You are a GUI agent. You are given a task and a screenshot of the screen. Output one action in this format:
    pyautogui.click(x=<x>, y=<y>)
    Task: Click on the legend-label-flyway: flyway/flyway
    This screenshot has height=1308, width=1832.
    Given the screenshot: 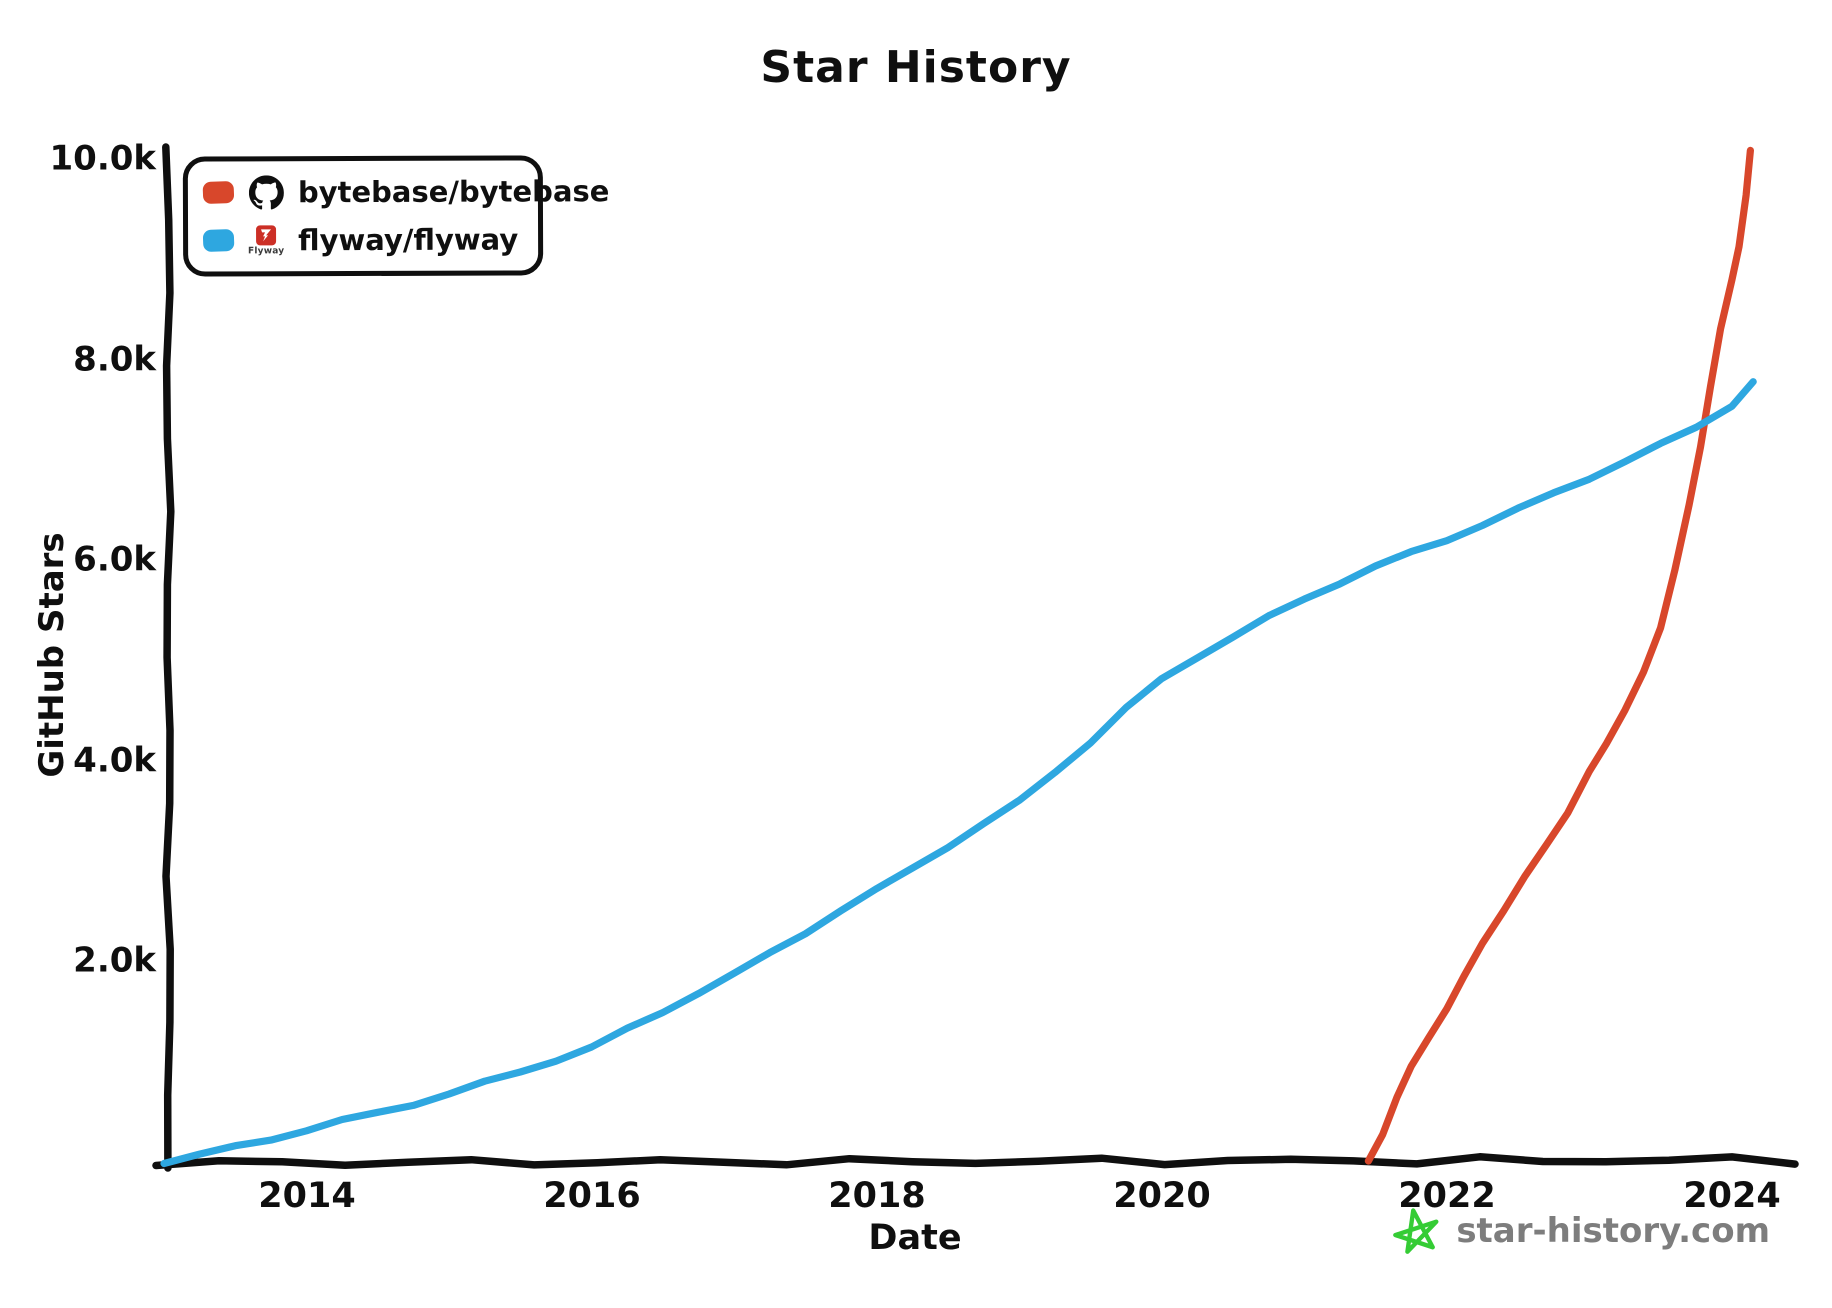 What is the action you would take?
    pyautogui.click(x=408, y=240)
    